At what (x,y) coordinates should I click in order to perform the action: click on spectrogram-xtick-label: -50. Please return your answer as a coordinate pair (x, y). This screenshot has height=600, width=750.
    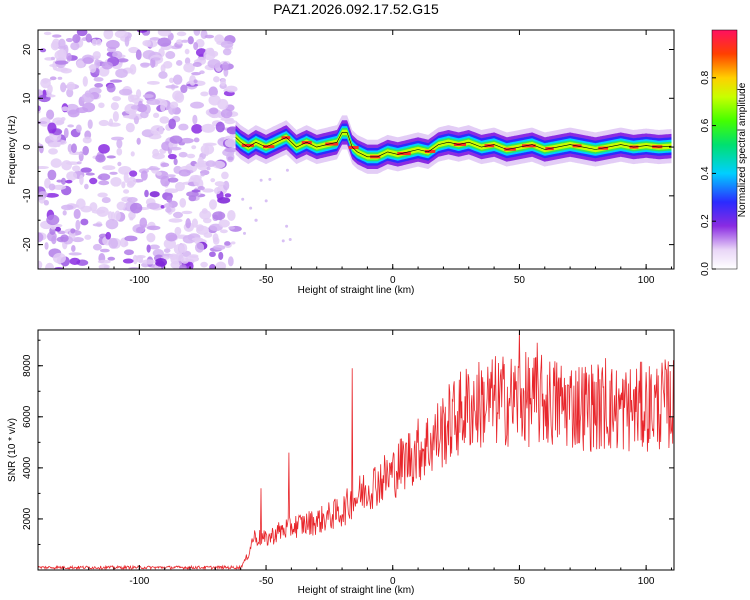
    Looking at the image, I should click on (266, 280).